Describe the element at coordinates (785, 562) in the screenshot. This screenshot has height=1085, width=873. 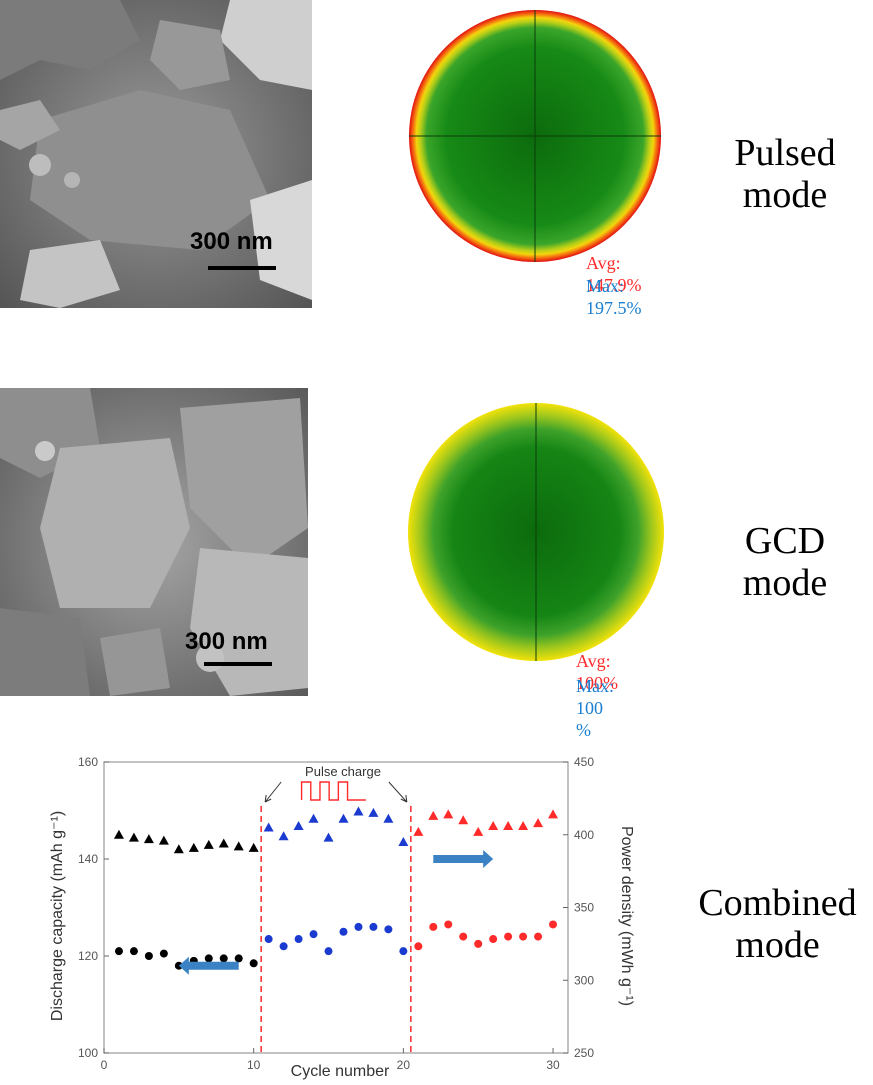
I see `mode-label-gcd: GCD mode` at that location.